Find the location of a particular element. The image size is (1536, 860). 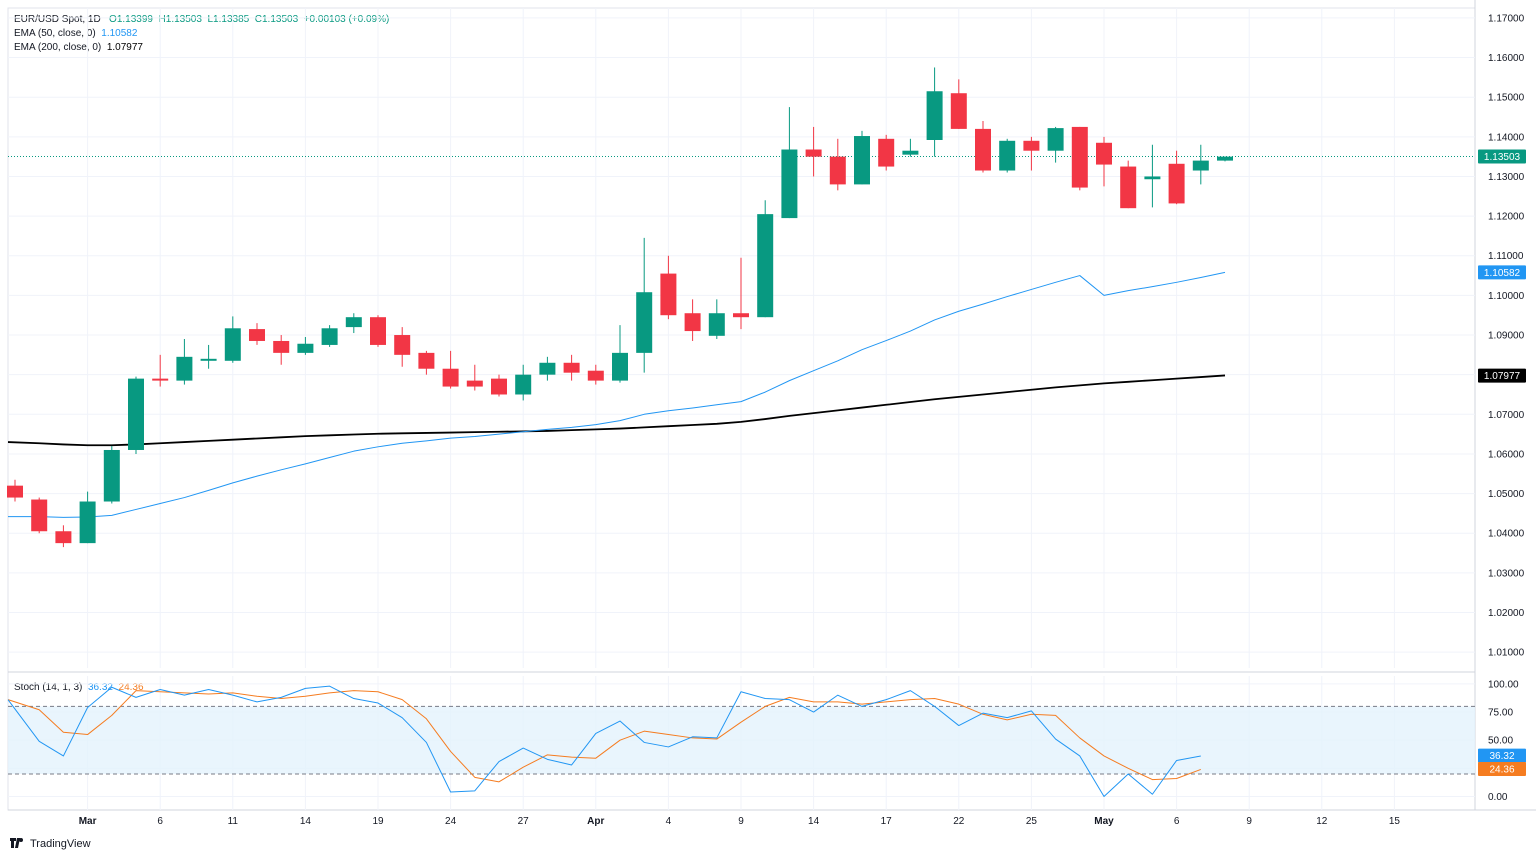

time-tick-label: 25 is located at coordinates (1032, 821).